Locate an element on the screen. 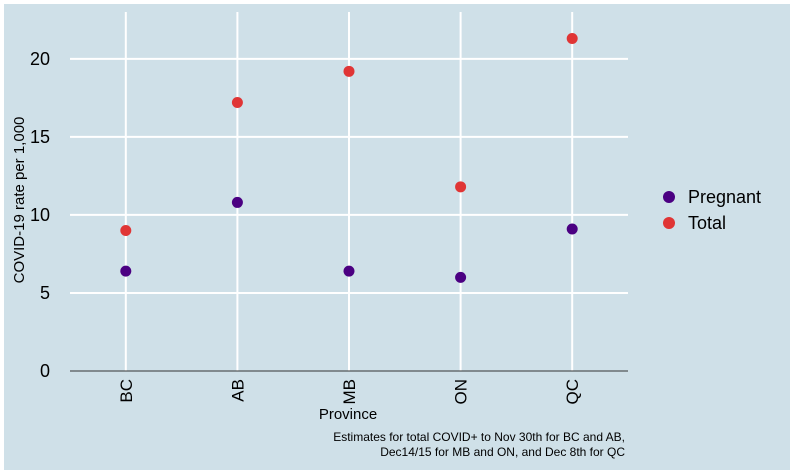 The height and width of the screenshot is (475, 794). y-axis-label: COVID-19 rate per 1,000 is located at coordinates (19, 200).